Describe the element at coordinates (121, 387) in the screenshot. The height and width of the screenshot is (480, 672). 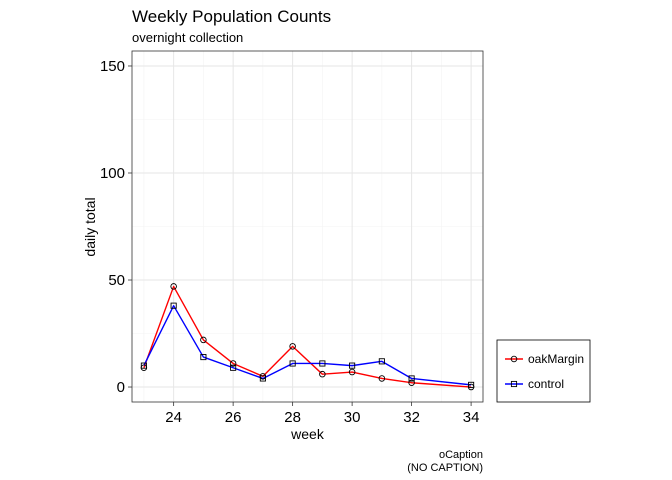
I see `y-tick-label: 0` at that location.